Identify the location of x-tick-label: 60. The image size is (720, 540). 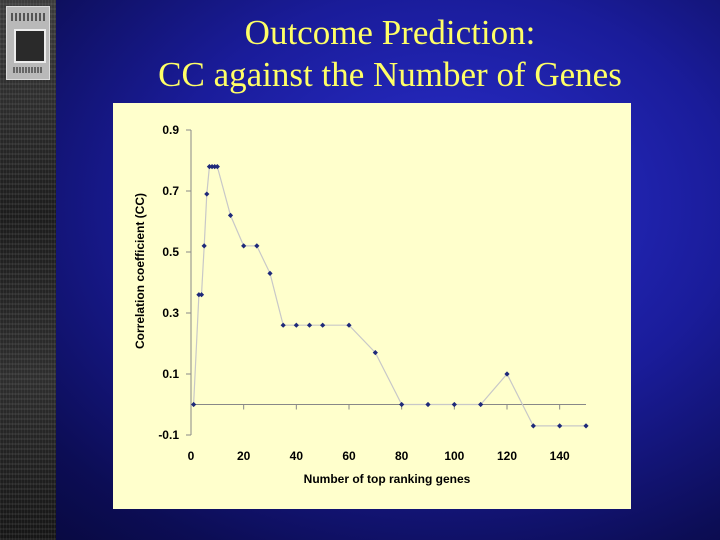
(349, 456).